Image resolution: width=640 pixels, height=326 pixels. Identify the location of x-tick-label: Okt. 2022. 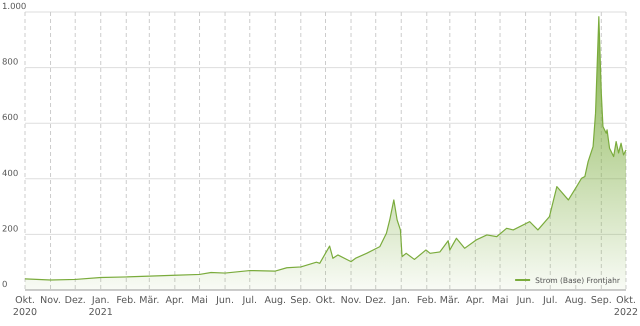
(626, 306).